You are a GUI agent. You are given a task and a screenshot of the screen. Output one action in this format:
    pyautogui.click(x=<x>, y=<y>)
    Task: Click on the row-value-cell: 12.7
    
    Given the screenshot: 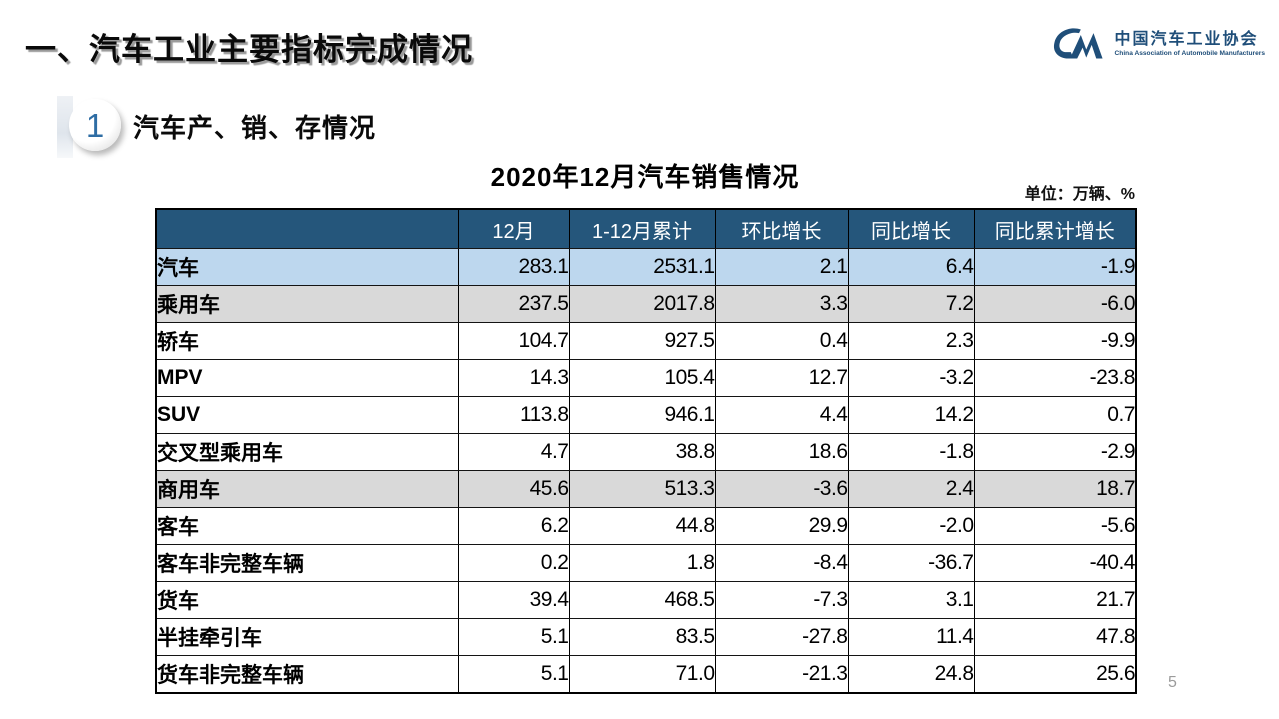 What is the action you would take?
    pyautogui.click(x=781, y=378)
    